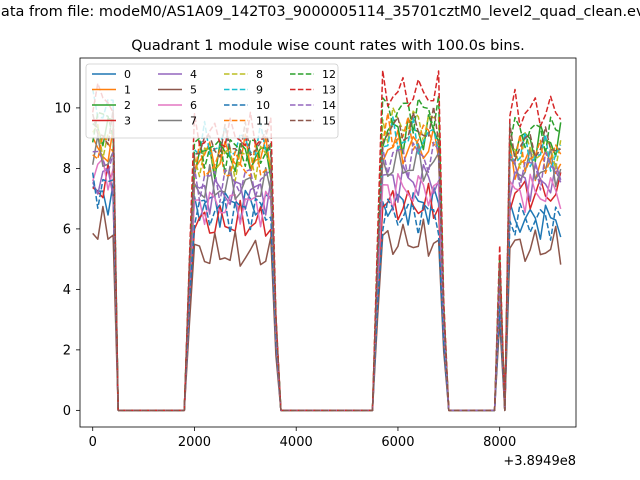 This screenshot has width=640, height=480. Describe the element at coordinates (296, 442) in the screenshot. I see `x-tick-label-4000: 4000` at that location.